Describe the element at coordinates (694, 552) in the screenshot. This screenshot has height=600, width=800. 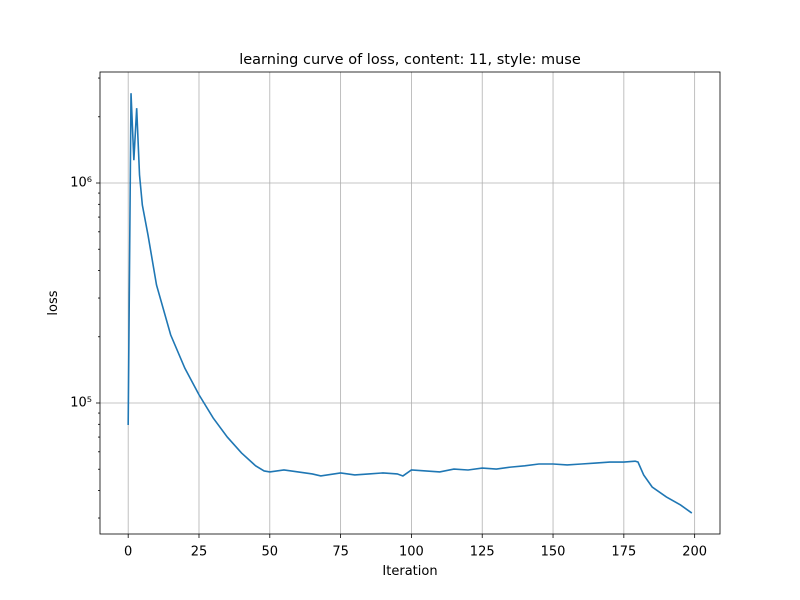
I see `x-tick-label: 200` at that location.